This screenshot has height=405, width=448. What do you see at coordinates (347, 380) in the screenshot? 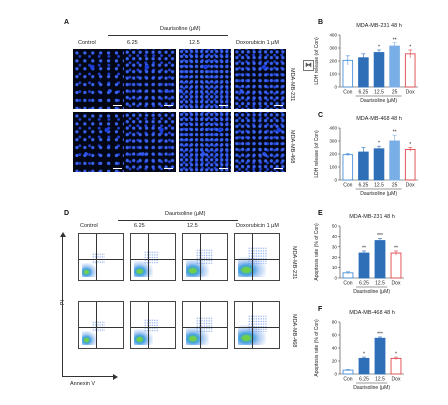
I see `chart-F-xtick-label-0: Con` at bounding box center [347, 380].